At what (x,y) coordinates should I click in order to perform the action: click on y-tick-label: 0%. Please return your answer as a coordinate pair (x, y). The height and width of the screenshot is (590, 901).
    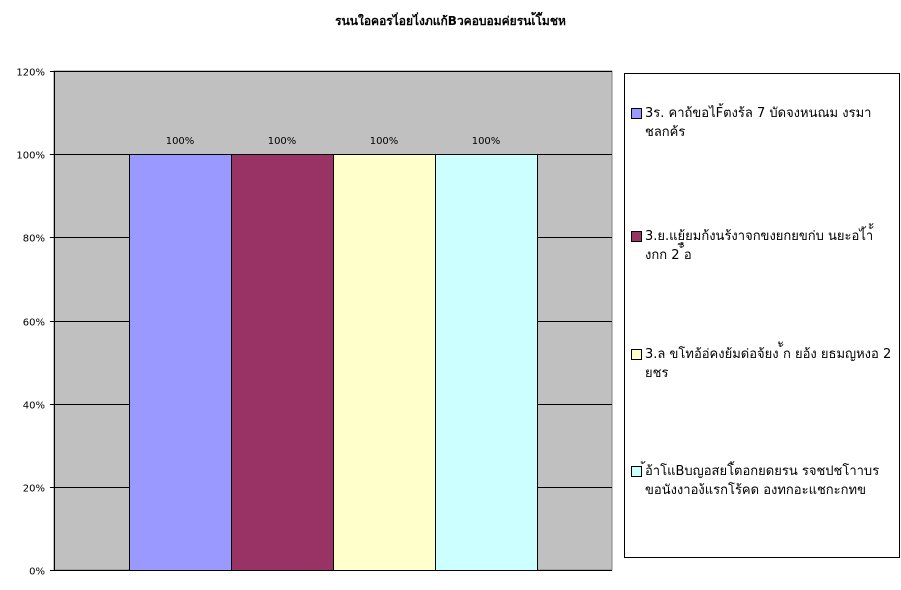
    Looking at the image, I should click on (37, 572).